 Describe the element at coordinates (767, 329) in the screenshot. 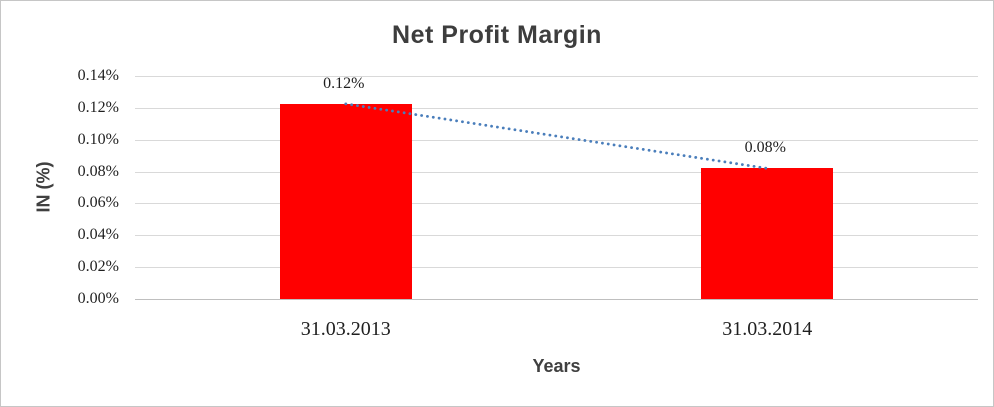

I see `x-axis-category-label: 31.03.2014` at that location.